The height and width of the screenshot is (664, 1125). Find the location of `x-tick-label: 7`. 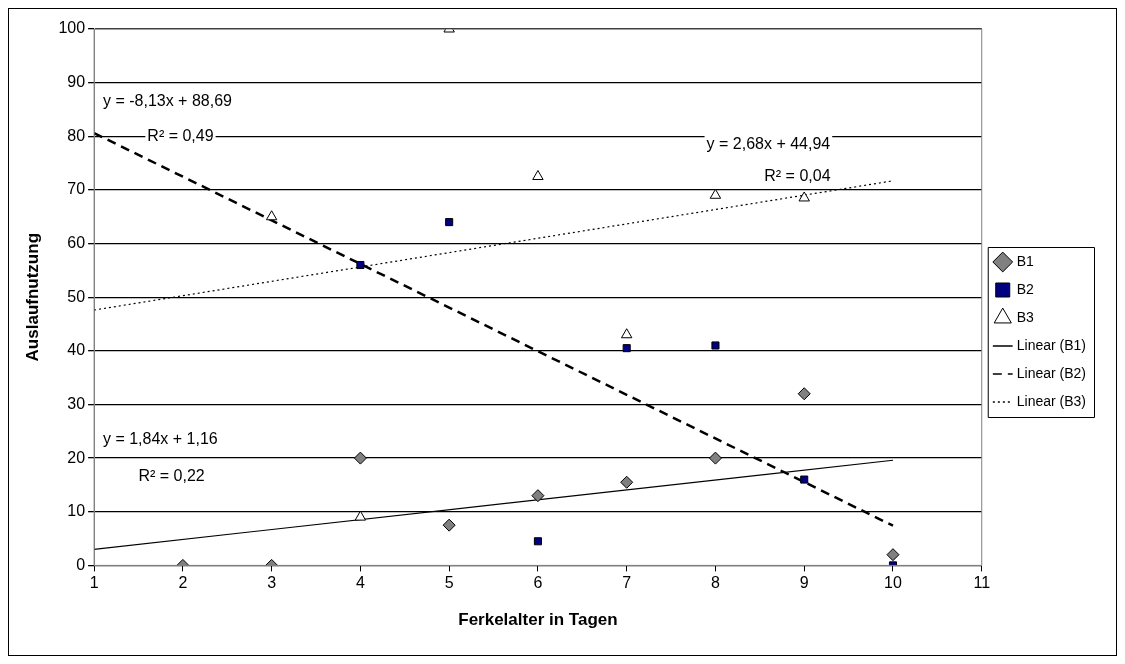

x-tick-label: 7 is located at coordinates (627, 583).